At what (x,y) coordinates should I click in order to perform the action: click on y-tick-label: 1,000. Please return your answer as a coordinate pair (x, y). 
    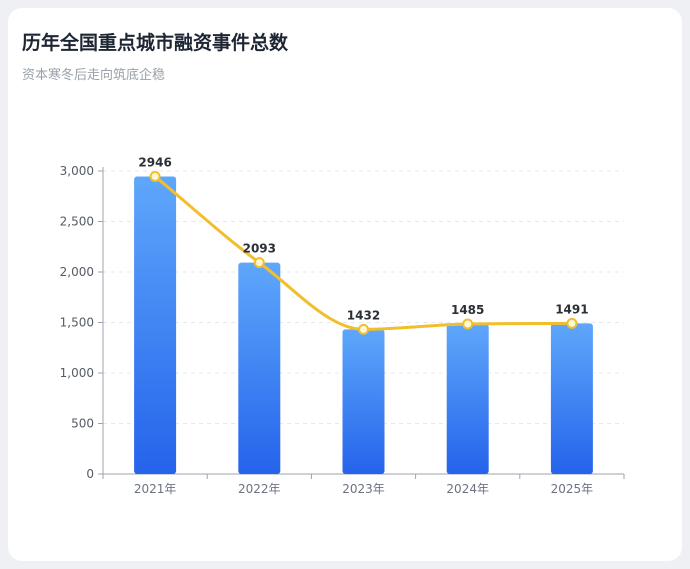
    Looking at the image, I should click on (77, 373).